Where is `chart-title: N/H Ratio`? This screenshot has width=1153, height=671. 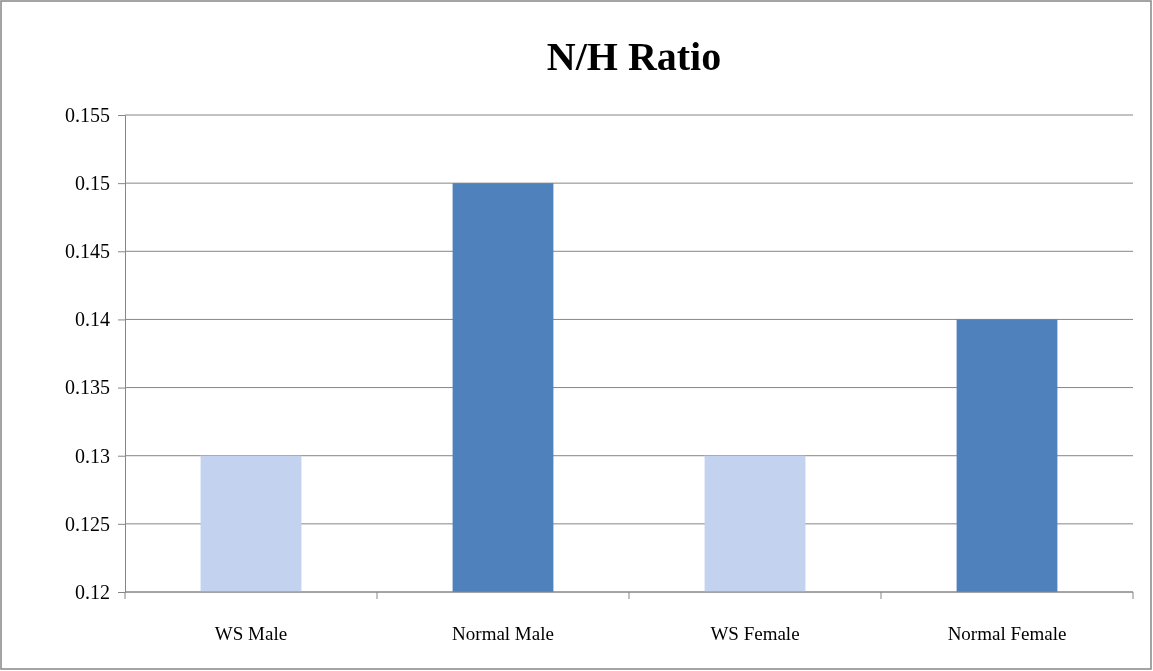
chart-title: N/H Ratio is located at coordinates (634, 56).